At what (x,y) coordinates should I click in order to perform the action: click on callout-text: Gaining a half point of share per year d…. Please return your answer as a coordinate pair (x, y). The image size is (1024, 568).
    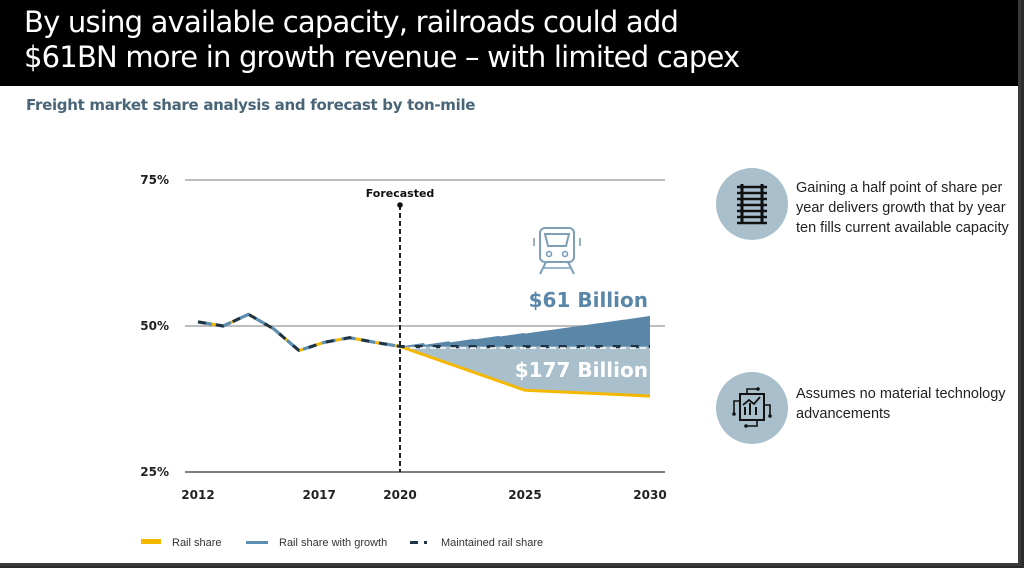
    Looking at the image, I should click on (902, 208).